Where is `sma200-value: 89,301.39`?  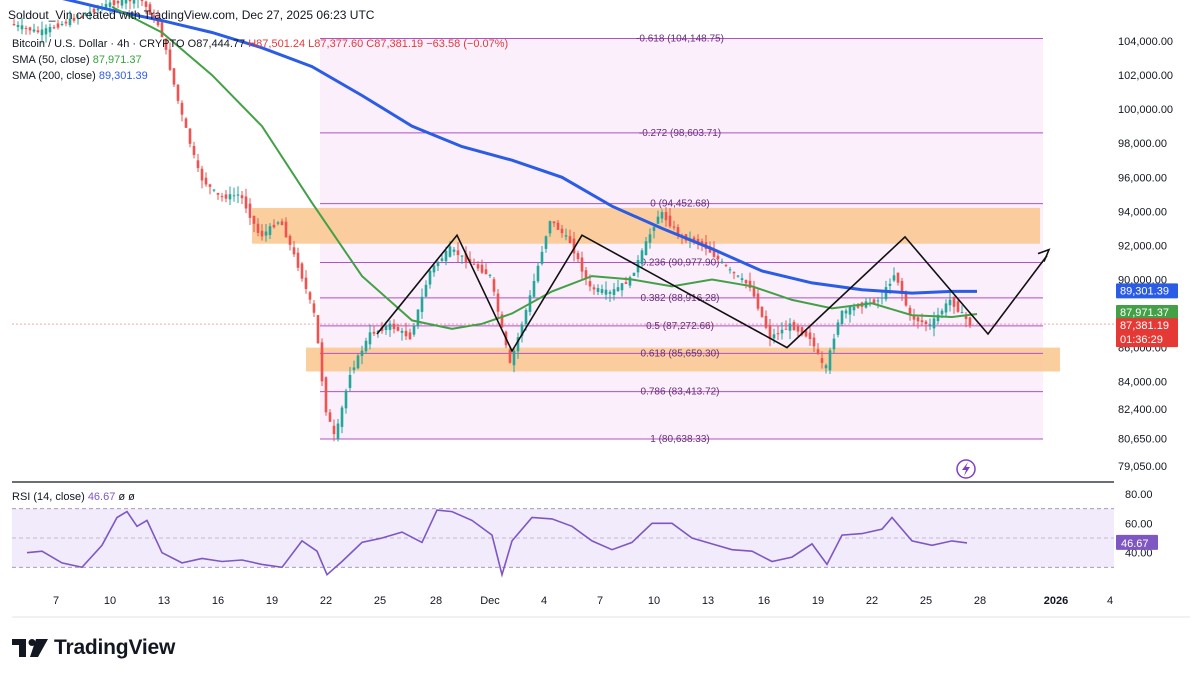
sma200-value: 89,301.39 is located at coordinates (123, 76).